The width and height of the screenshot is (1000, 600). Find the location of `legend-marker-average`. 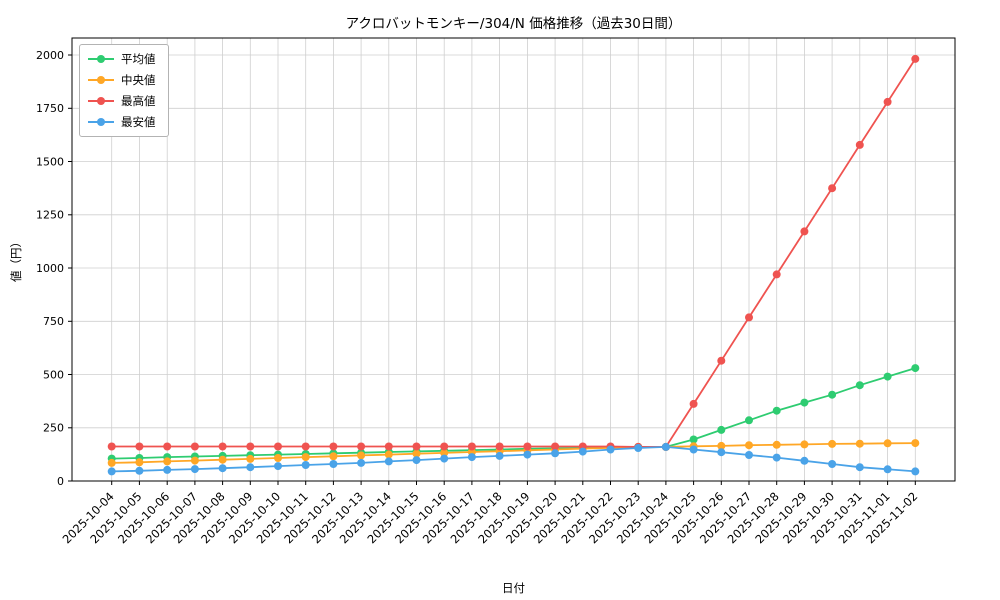

legend-marker-average is located at coordinates (101, 59).